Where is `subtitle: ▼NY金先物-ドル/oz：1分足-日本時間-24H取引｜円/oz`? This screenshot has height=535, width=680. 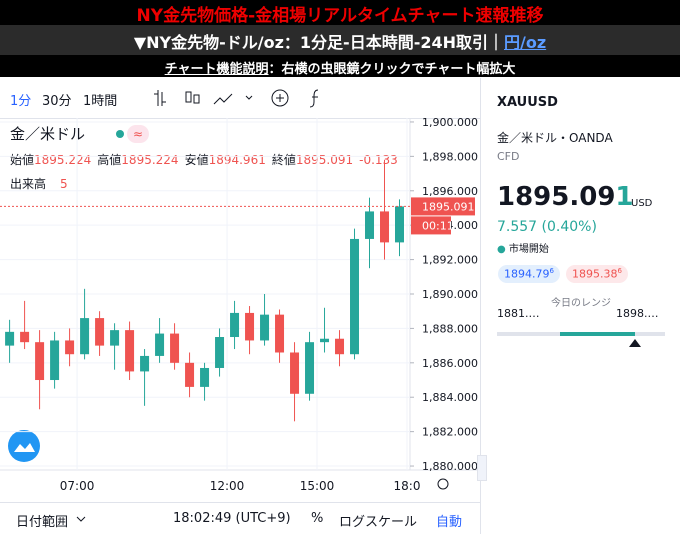
subtitle: ▼NY金先物-ドル/oz：1分足-日本時間-24H取引｜円/oz is located at coordinates (340, 41).